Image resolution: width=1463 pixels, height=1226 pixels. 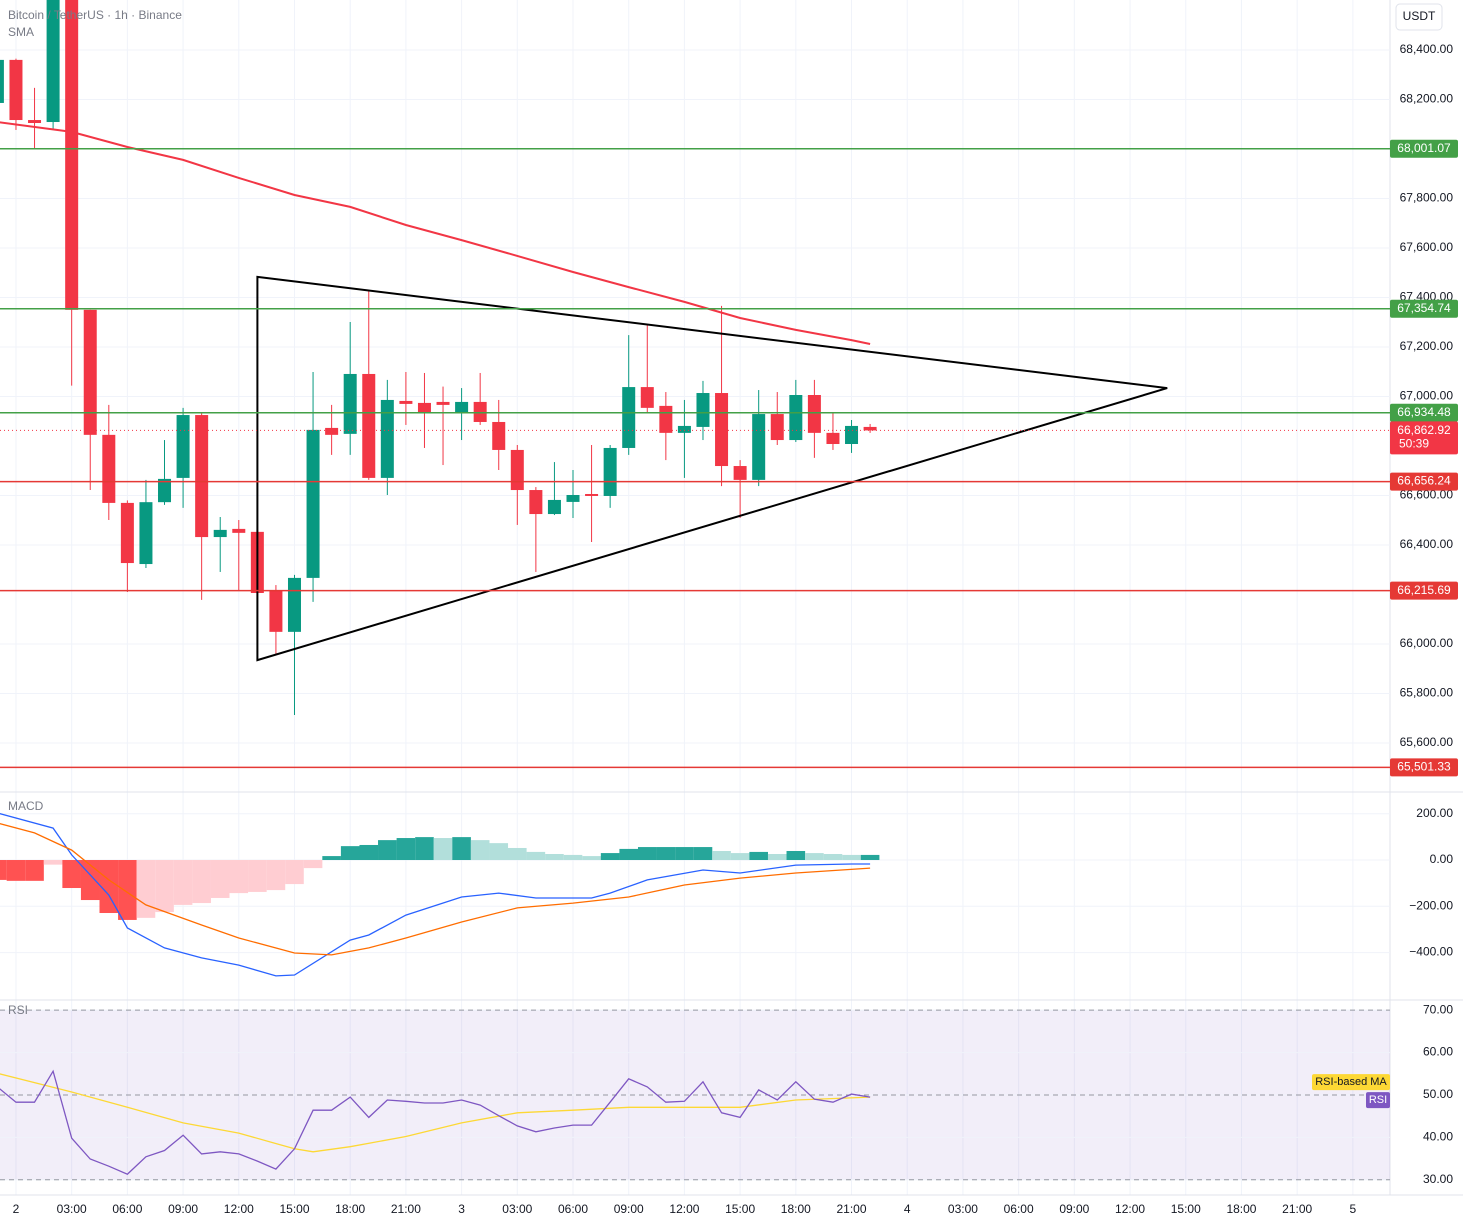 I want to click on y-tick-label: 67,600.00, so click(x=1427, y=247).